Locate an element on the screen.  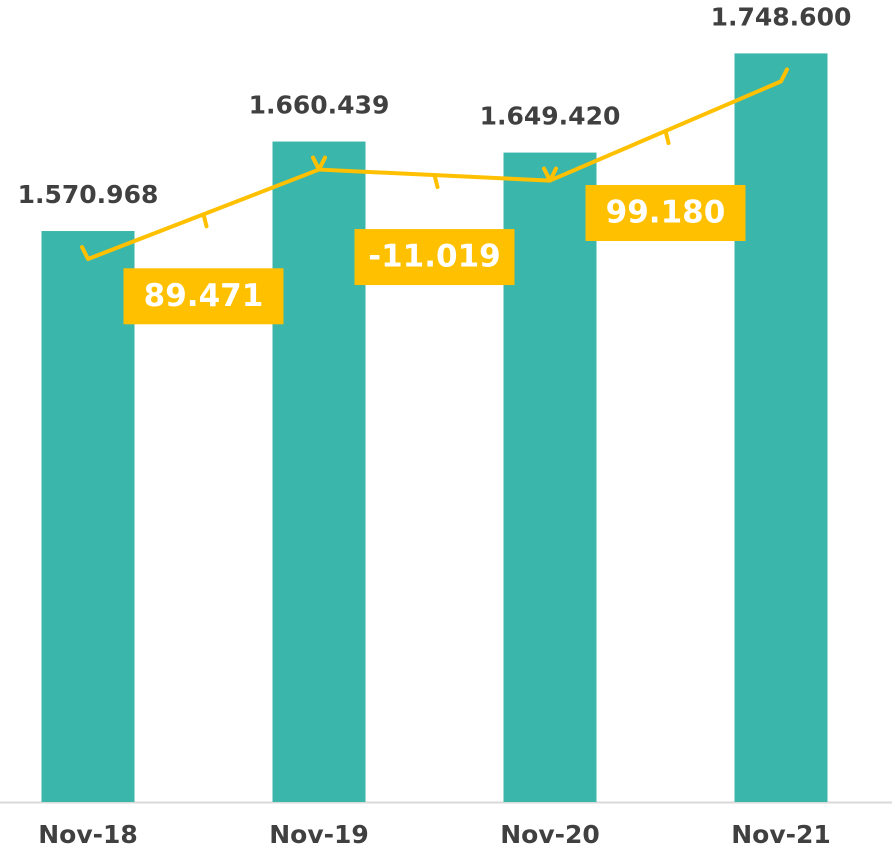
value-label: 1.748.600 is located at coordinates (781, 16).